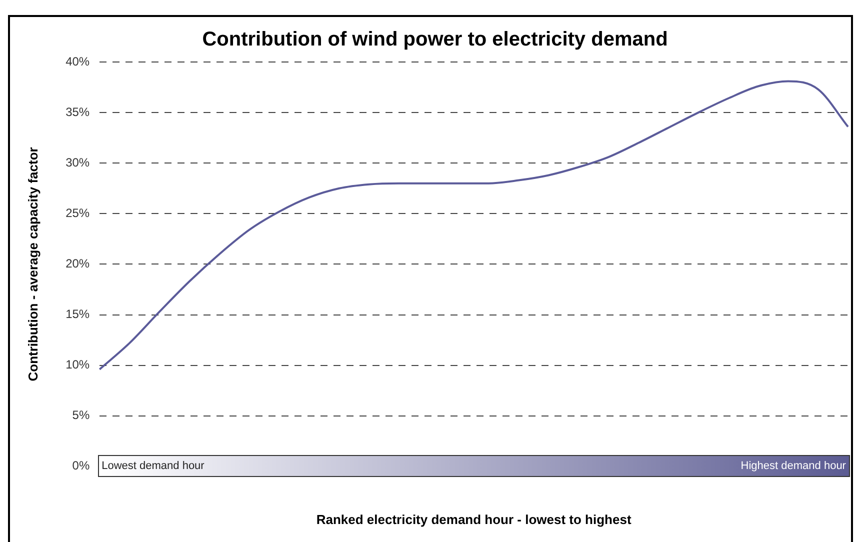 The image size is (861, 542). Describe the element at coordinates (81, 415) in the screenshot. I see `y-tick-label: 5%` at that location.